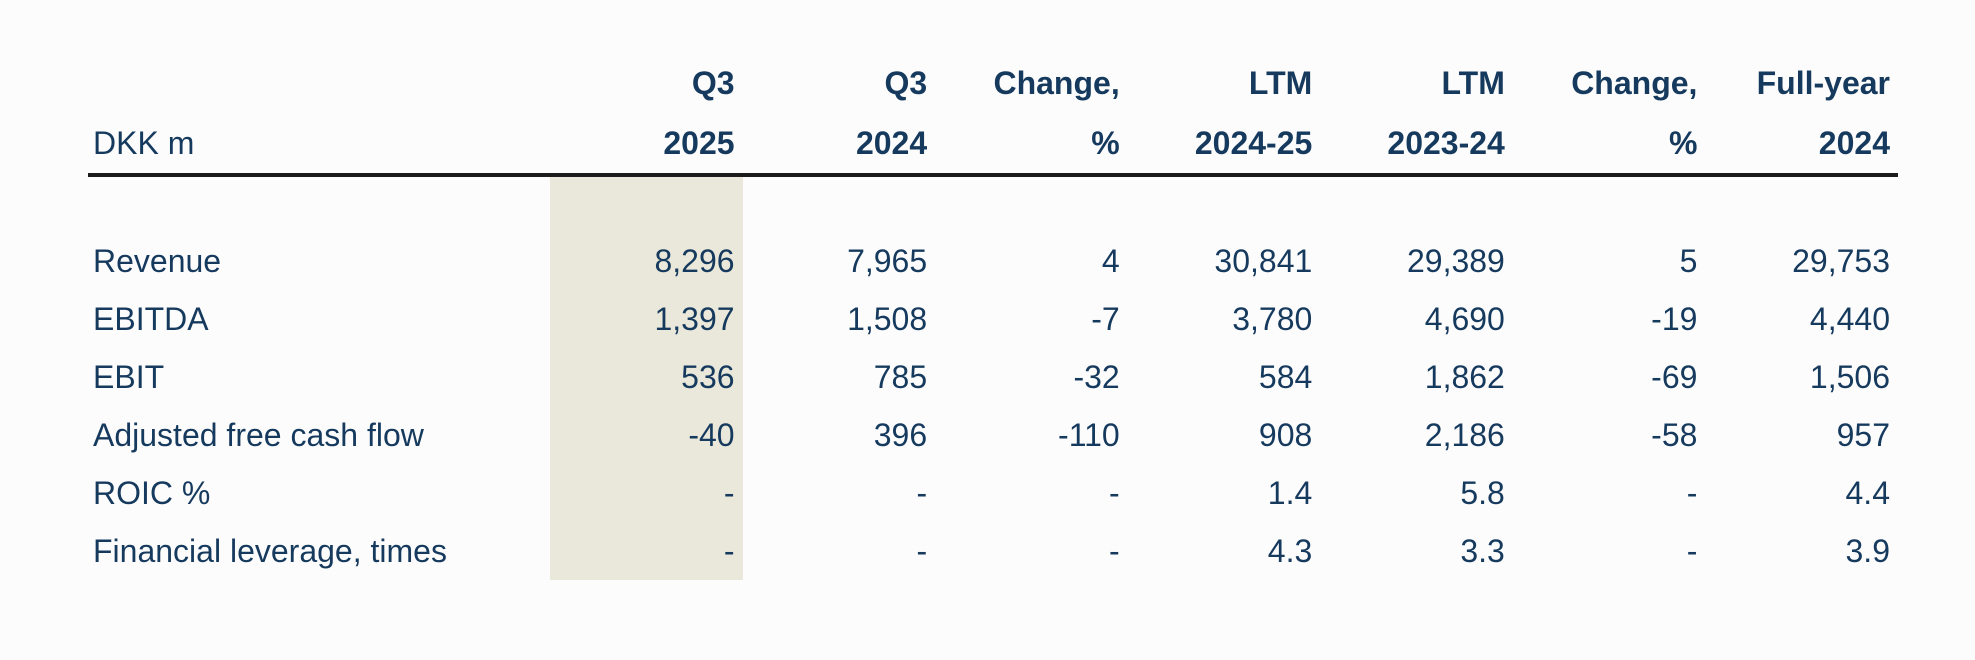  I want to click on cell: 1,862, so click(1464, 377).